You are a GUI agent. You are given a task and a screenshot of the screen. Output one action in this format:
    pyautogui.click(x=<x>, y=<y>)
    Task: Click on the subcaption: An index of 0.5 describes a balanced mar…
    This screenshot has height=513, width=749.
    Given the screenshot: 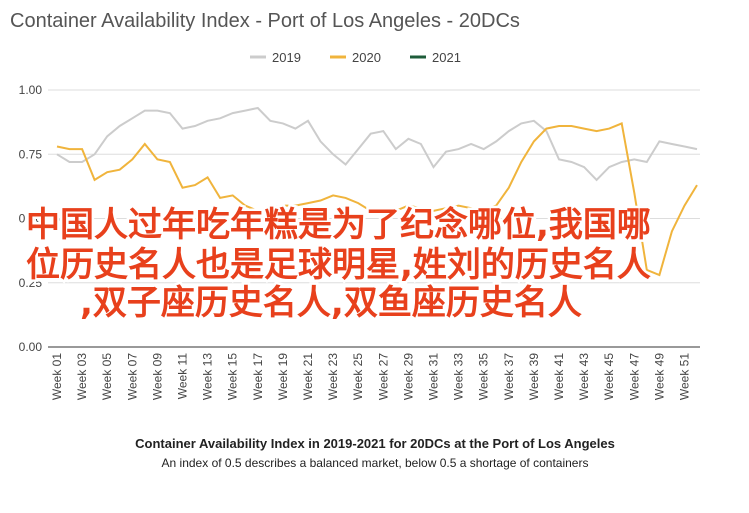 What is the action you would take?
    pyautogui.click(x=375, y=463)
    